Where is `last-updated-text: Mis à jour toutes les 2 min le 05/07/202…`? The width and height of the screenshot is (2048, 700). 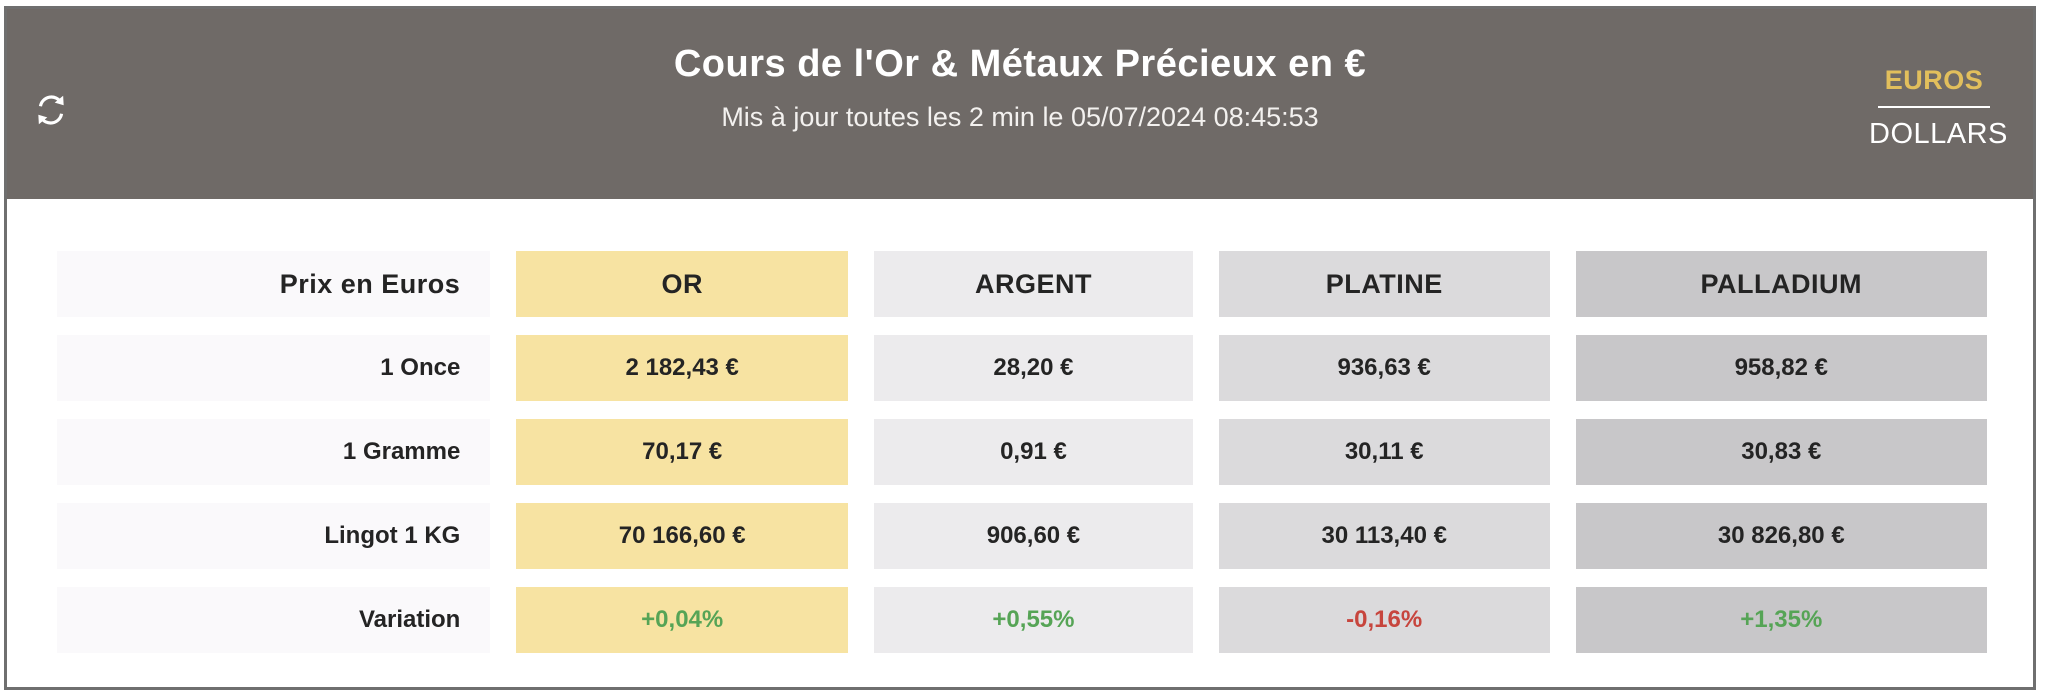
last-updated-text: Mis à jour toutes les 2 min le 05/07/202… is located at coordinates (1020, 117).